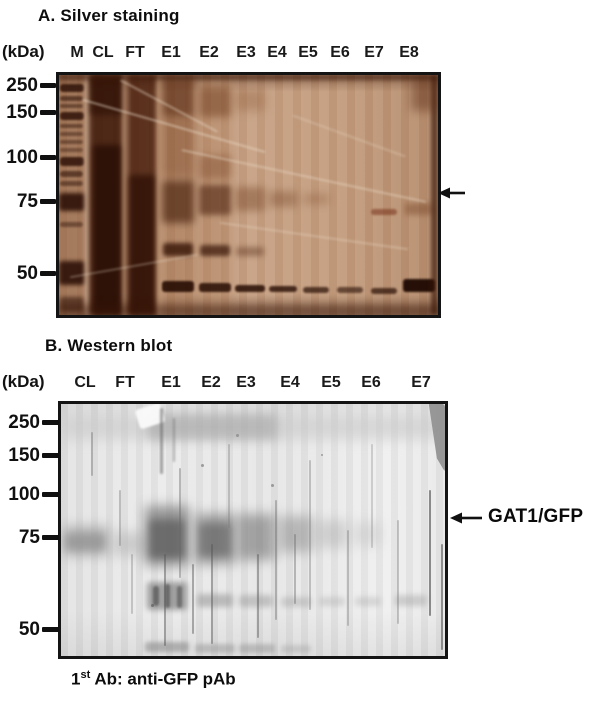 Image resolution: width=604 pixels, height=704 pixels. I want to click on lane-label-m: M, so click(77, 52).